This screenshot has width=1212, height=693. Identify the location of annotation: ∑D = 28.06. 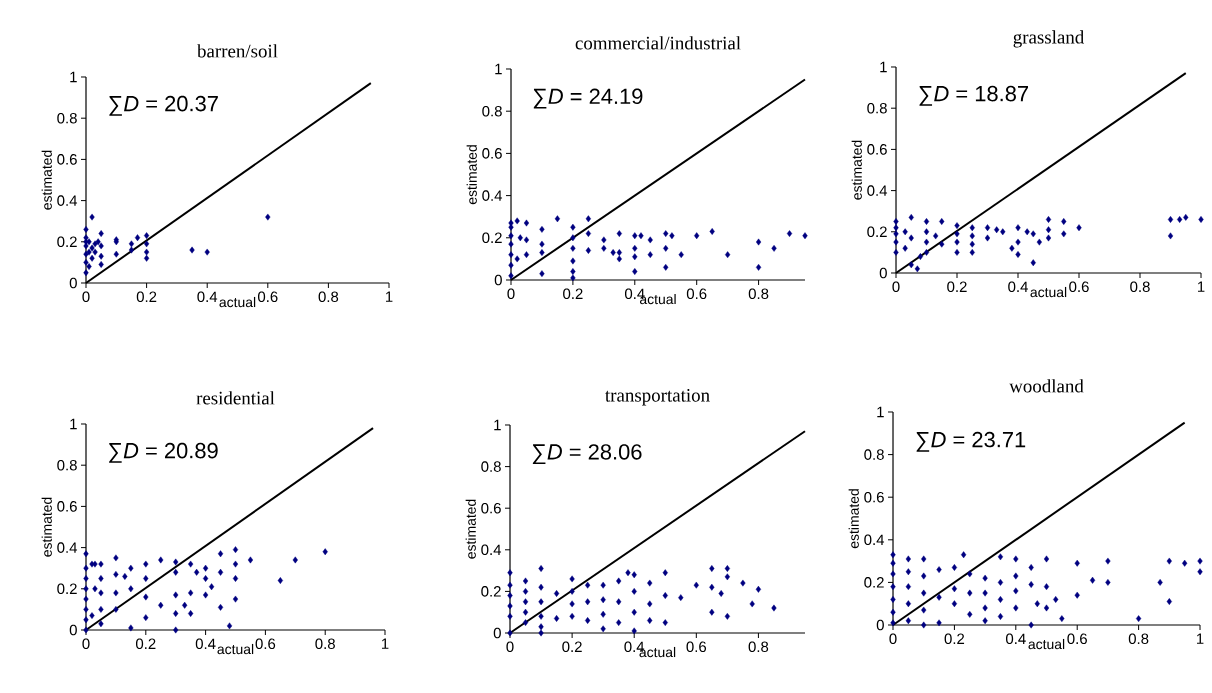
(587, 454).